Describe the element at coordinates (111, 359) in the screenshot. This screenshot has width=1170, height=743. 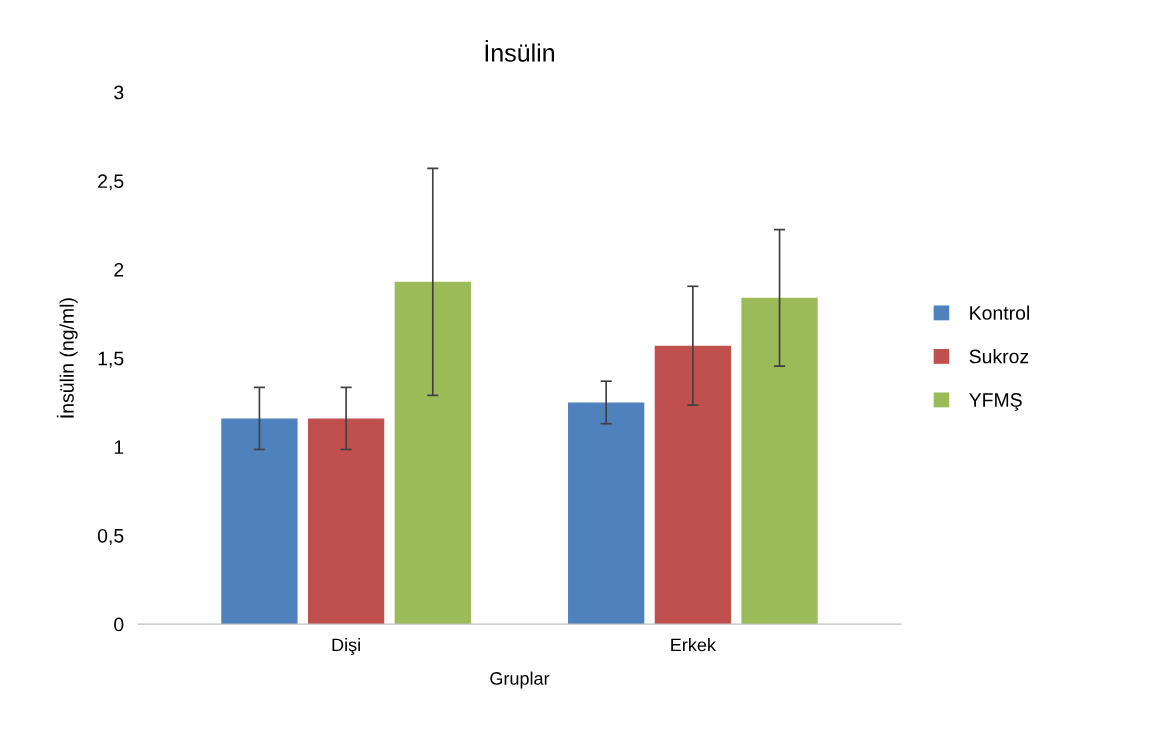
I see `y-tick-label: 1,5` at that location.